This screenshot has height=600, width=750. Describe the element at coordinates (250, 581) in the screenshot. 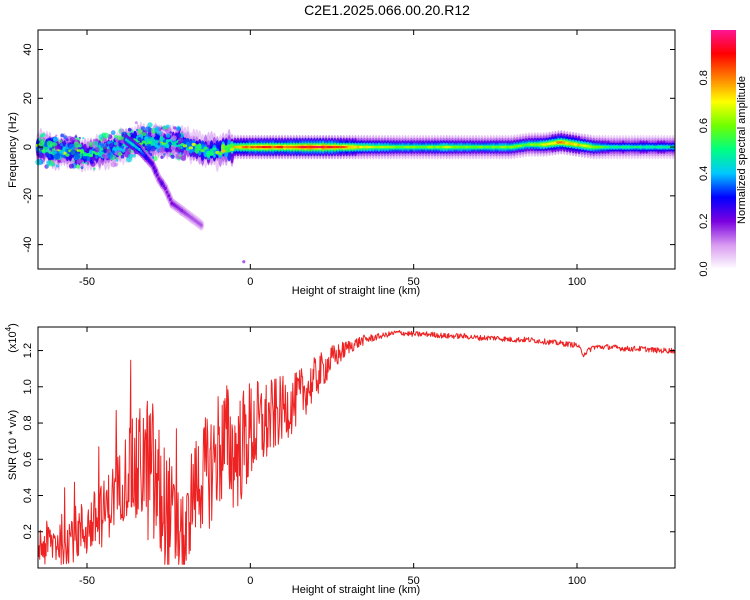

I see `height-tick-label: 0` at that location.